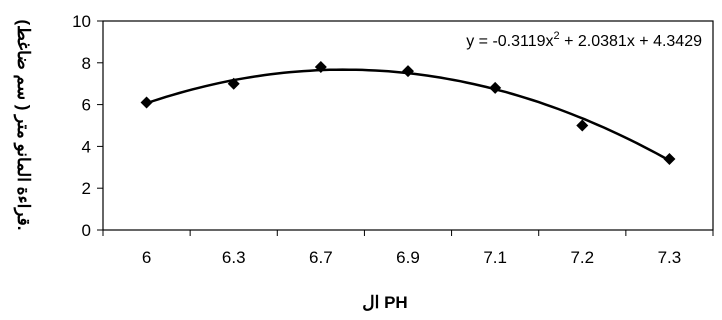 The height and width of the screenshot is (320, 722). What do you see at coordinates (86, 188) in the screenshot?
I see `y-tick-label: 2` at bounding box center [86, 188].